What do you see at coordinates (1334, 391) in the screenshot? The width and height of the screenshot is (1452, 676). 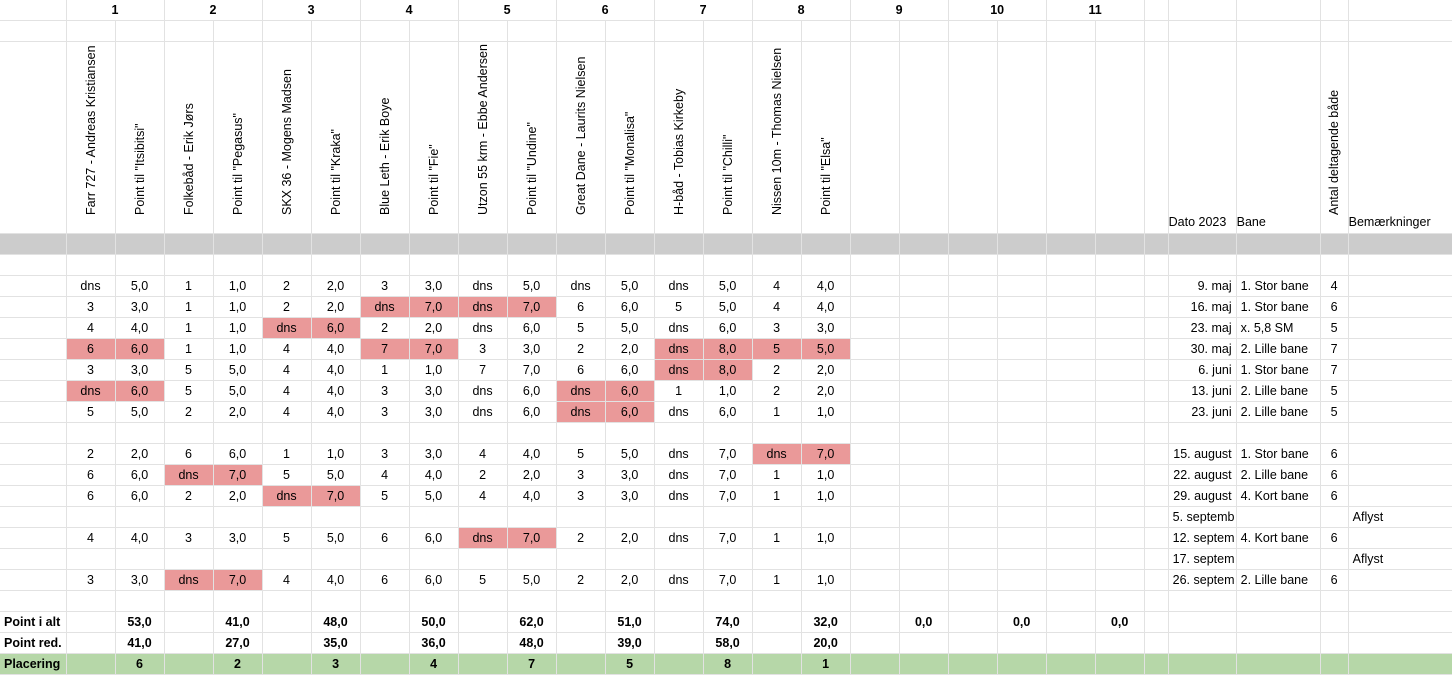 I see `participants-cell: 5` at bounding box center [1334, 391].